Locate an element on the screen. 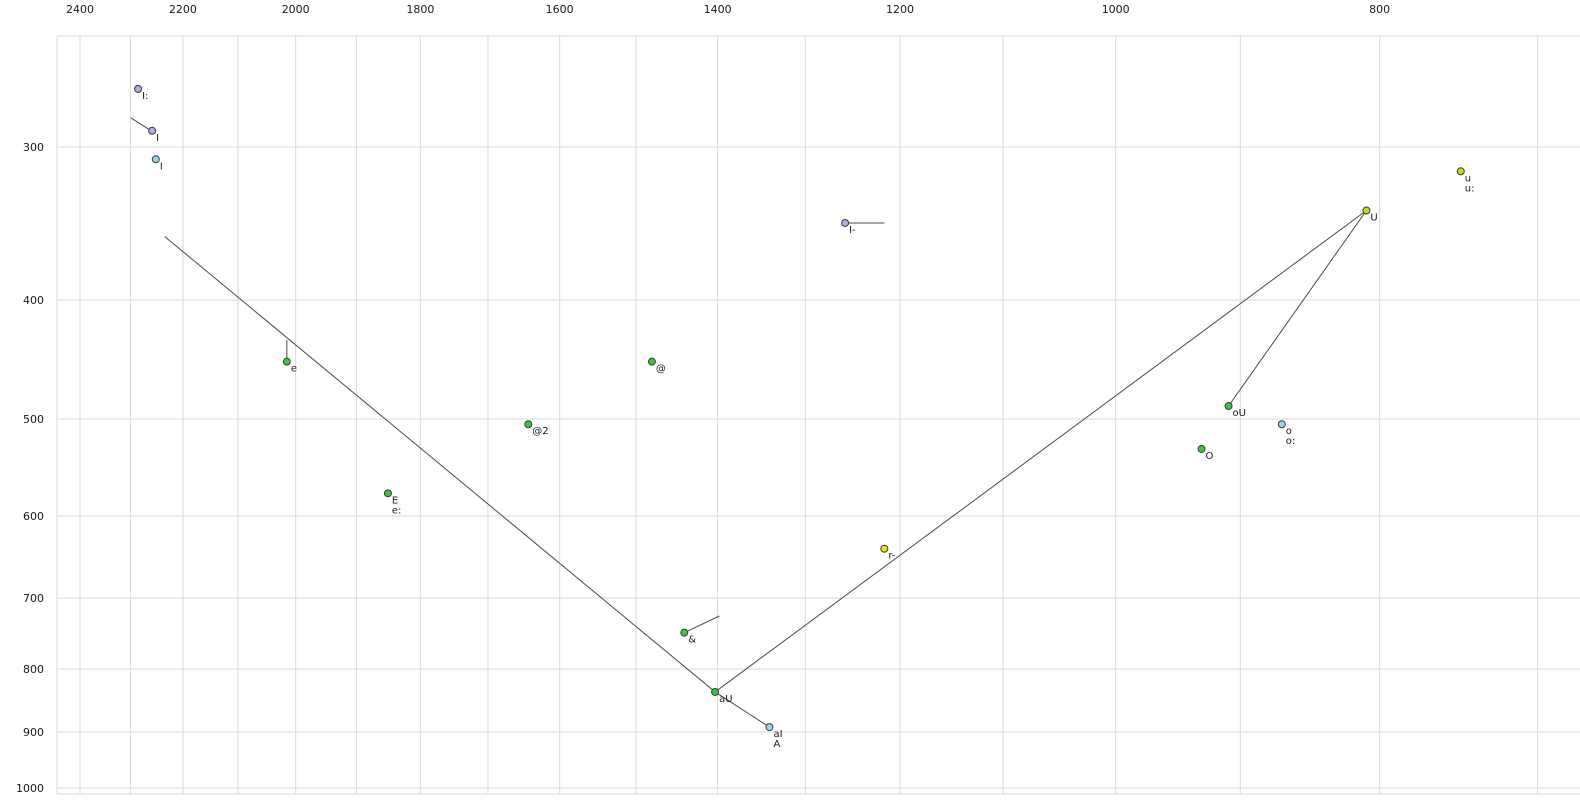 This screenshot has height=800, width=1580. segment-U-to-oU is located at coordinates (1297, 308).